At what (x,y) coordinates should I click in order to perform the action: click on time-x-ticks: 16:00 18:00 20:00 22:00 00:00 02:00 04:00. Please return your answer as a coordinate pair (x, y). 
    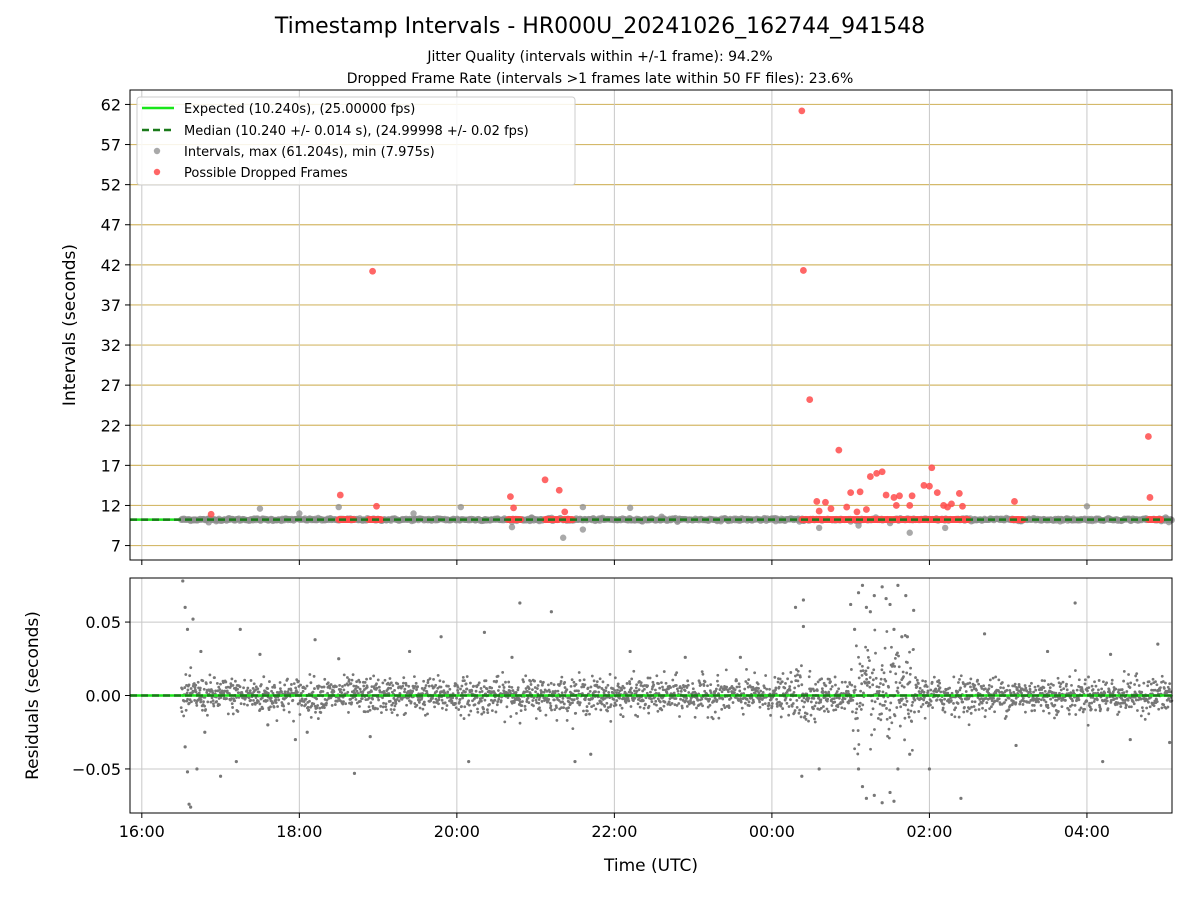
    Looking at the image, I should click on (614, 827).